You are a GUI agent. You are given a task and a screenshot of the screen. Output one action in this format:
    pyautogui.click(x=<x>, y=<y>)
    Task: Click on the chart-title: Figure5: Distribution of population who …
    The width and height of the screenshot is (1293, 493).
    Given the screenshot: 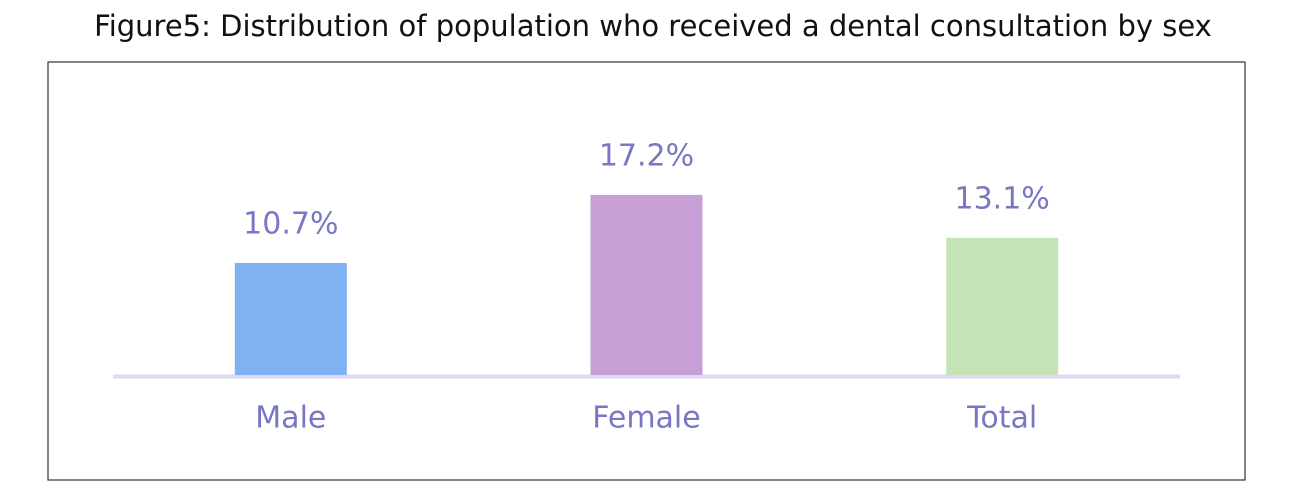 What is the action you would take?
    pyautogui.click(x=653, y=26)
    